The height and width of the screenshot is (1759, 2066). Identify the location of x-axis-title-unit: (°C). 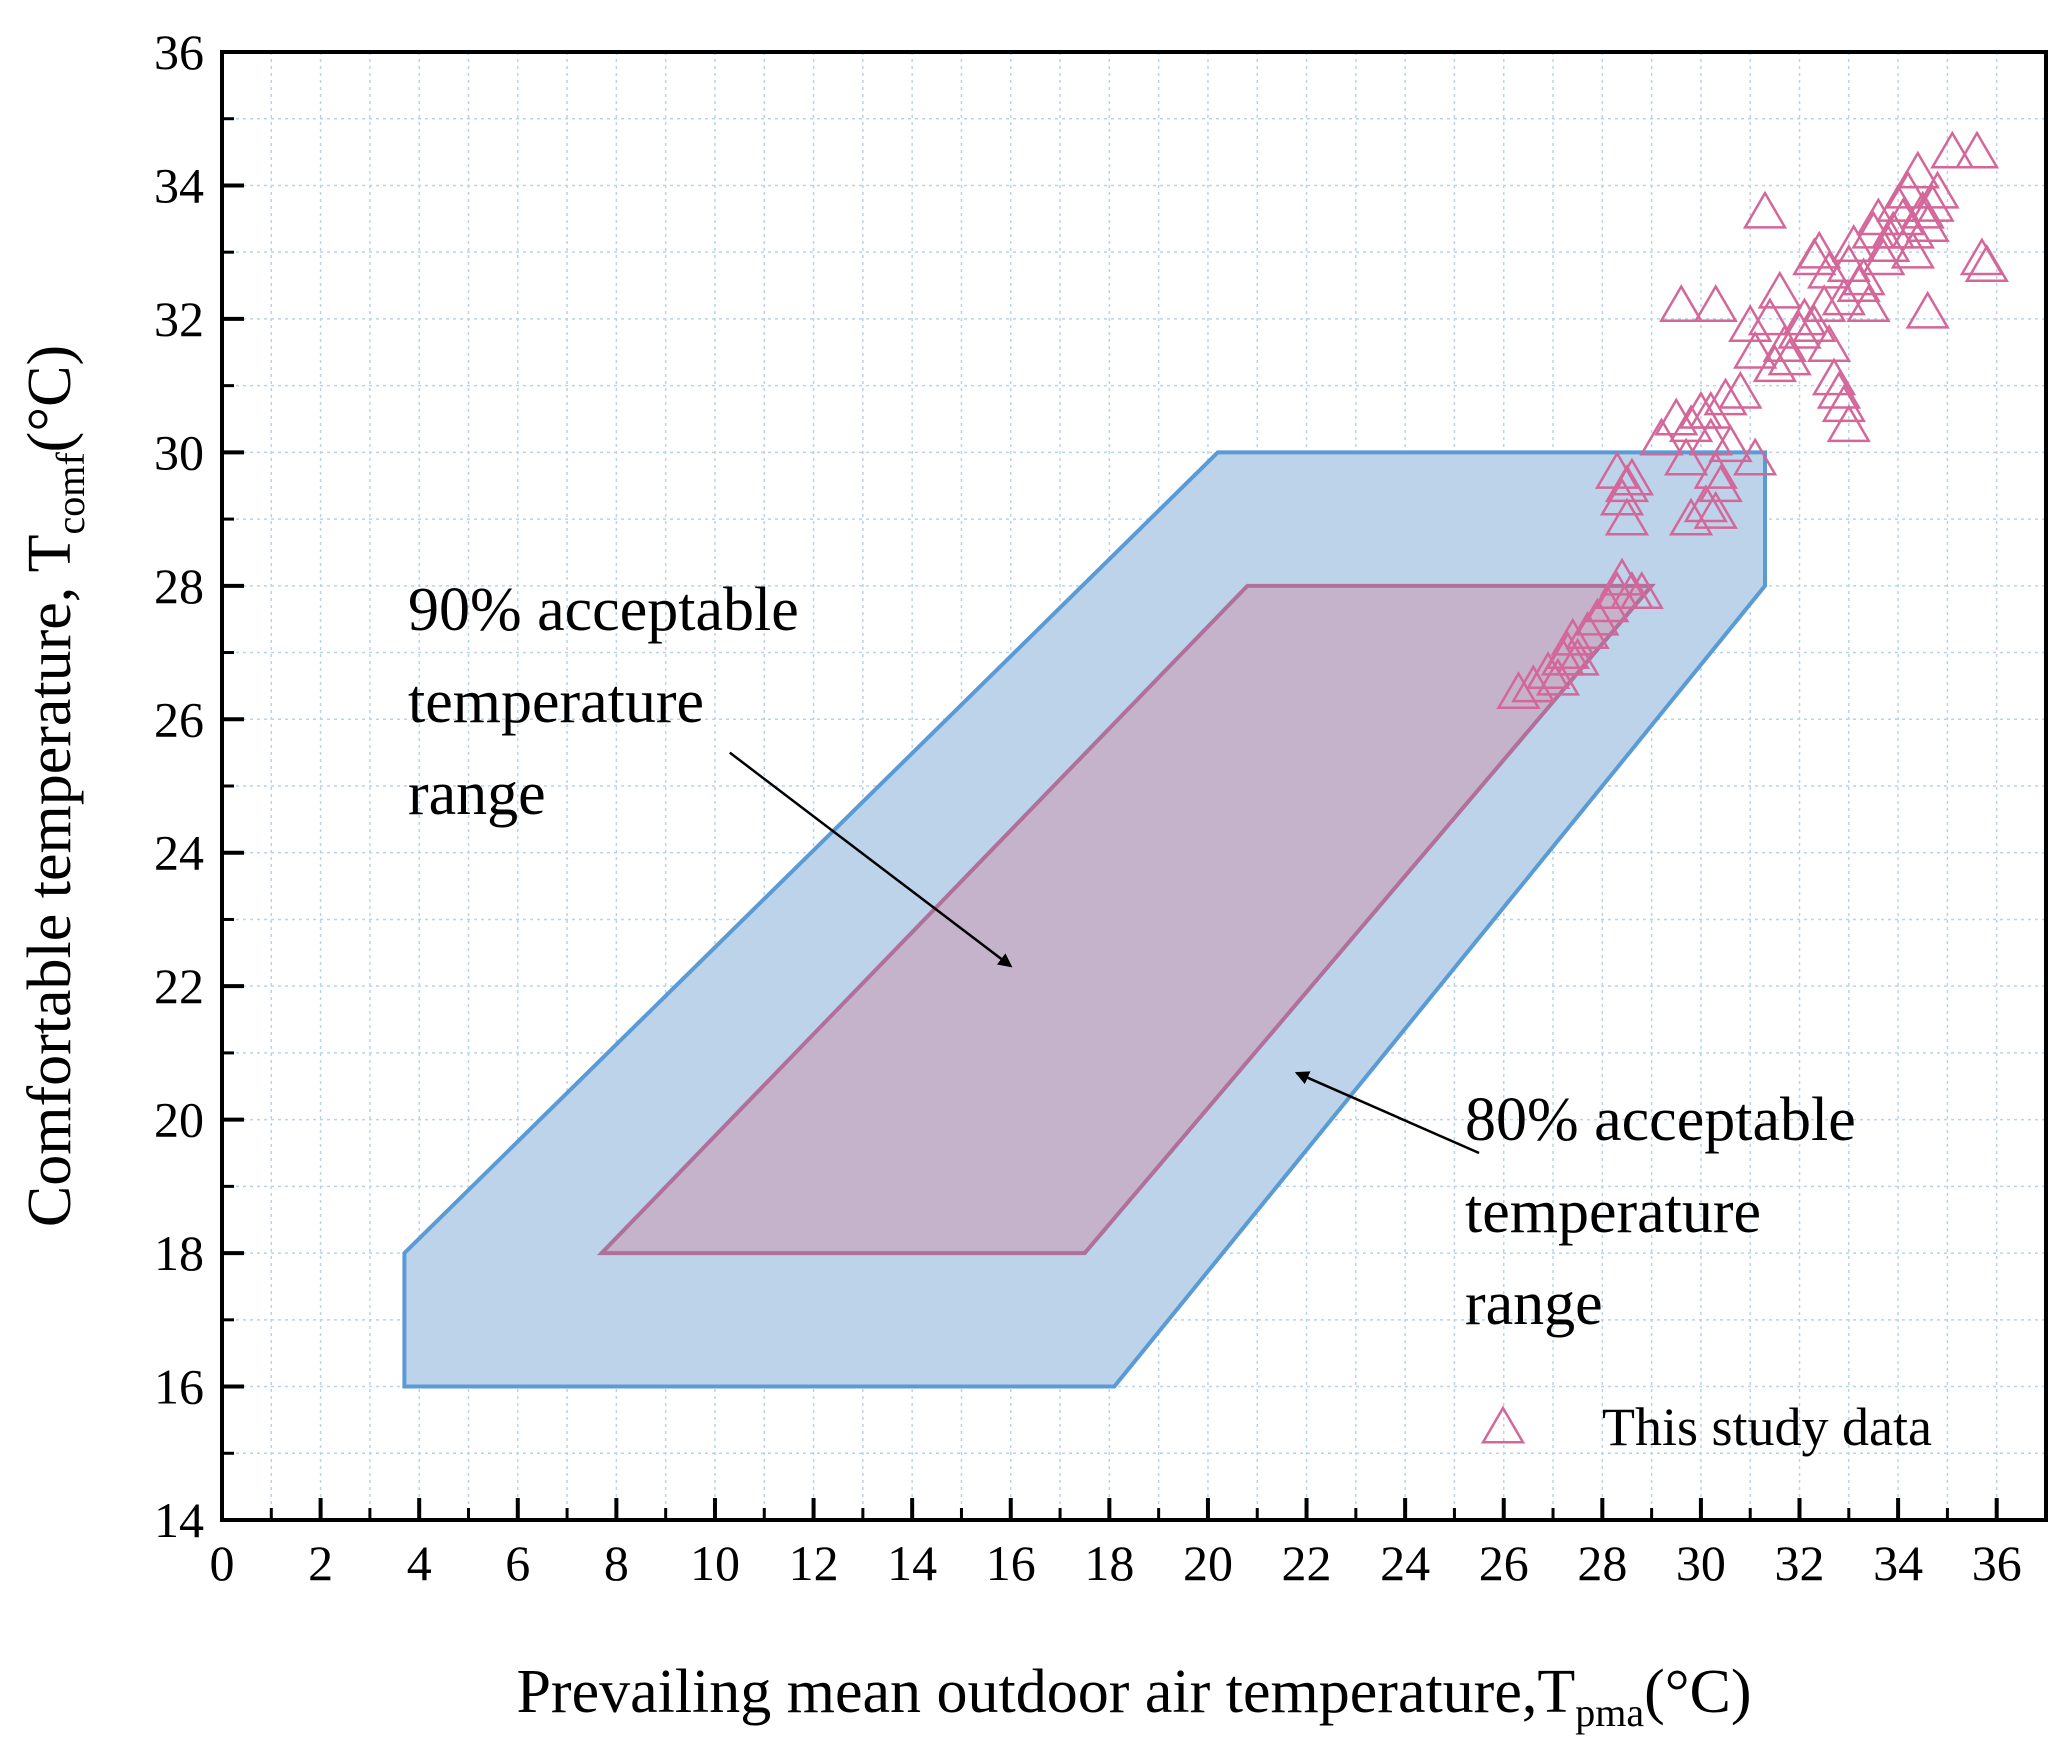
(1697, 1692).